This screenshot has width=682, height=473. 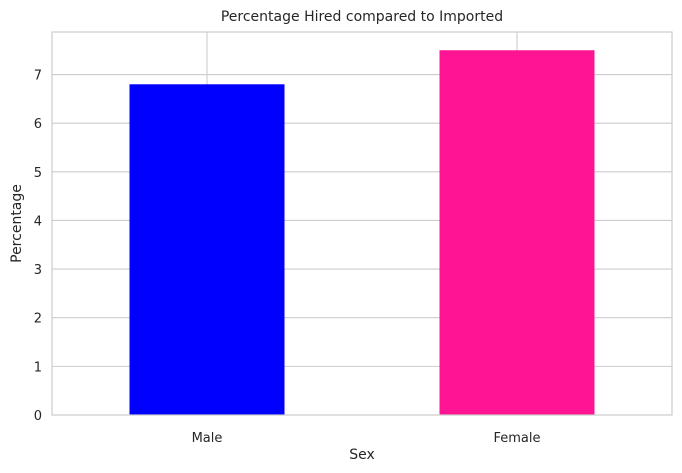 What do you see at coordinates (207, 438) in the screenshot?
I see `x-tick-label: Male` at bounding box center [207, 438].